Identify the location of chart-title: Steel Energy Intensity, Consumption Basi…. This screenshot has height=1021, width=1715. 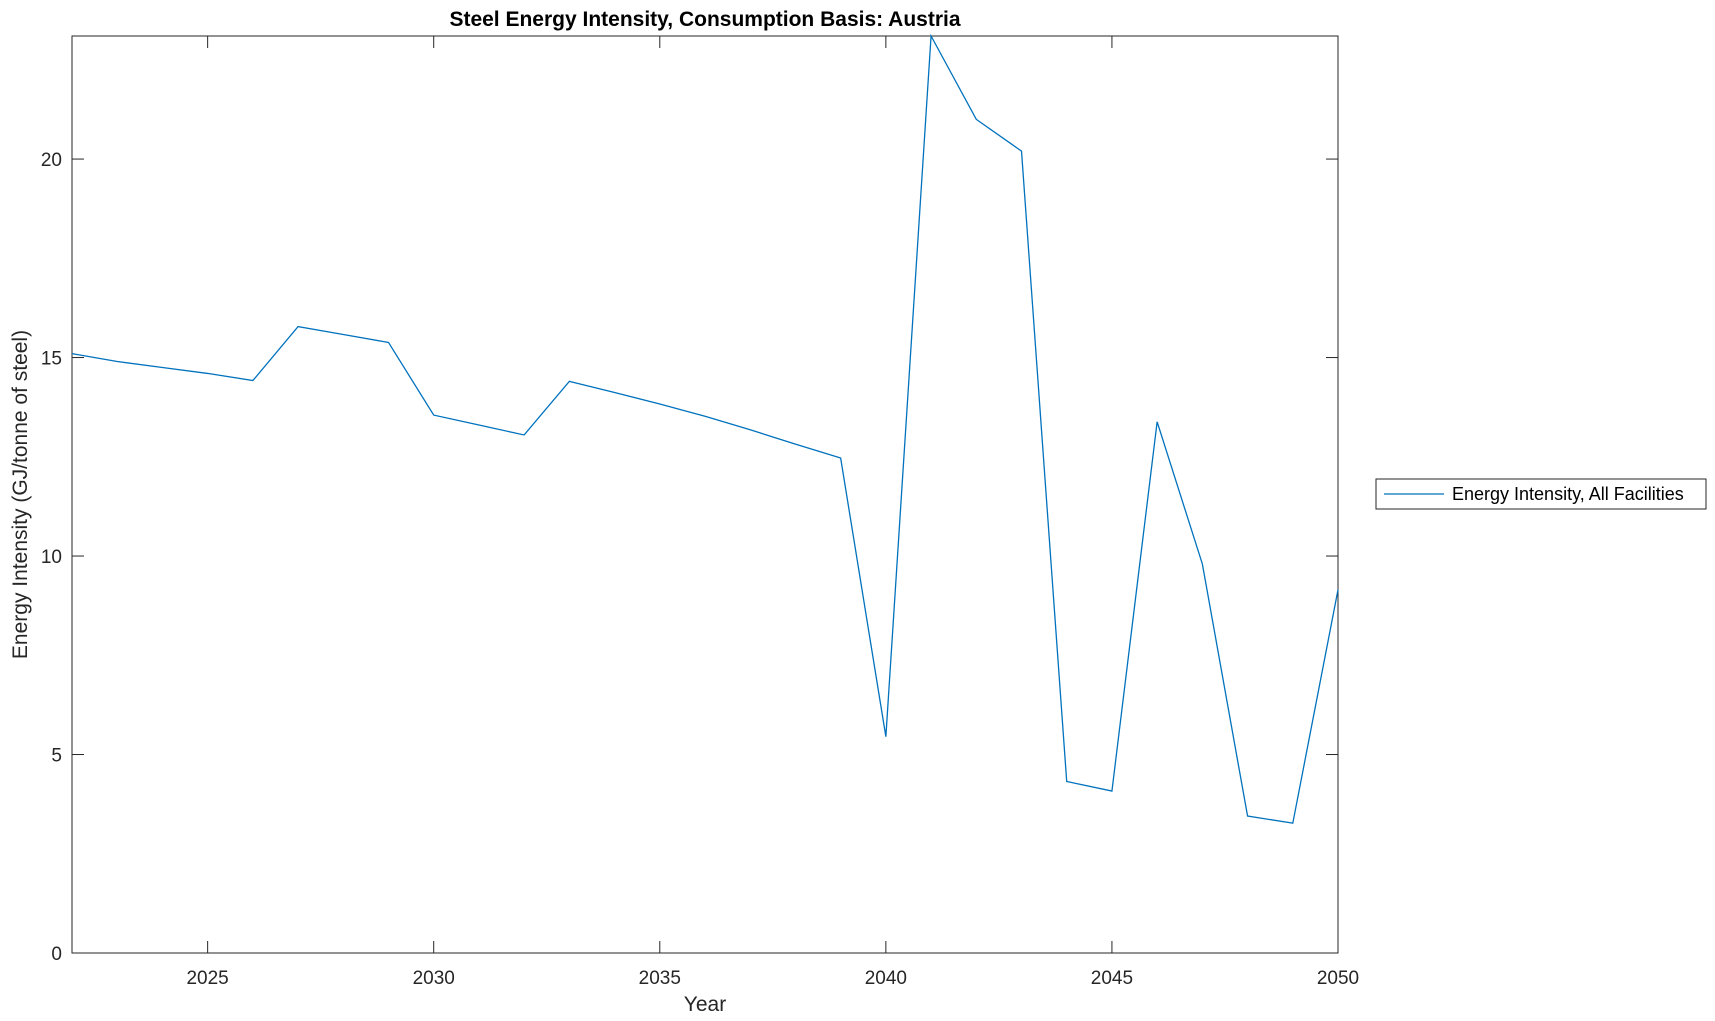
(704, 19).